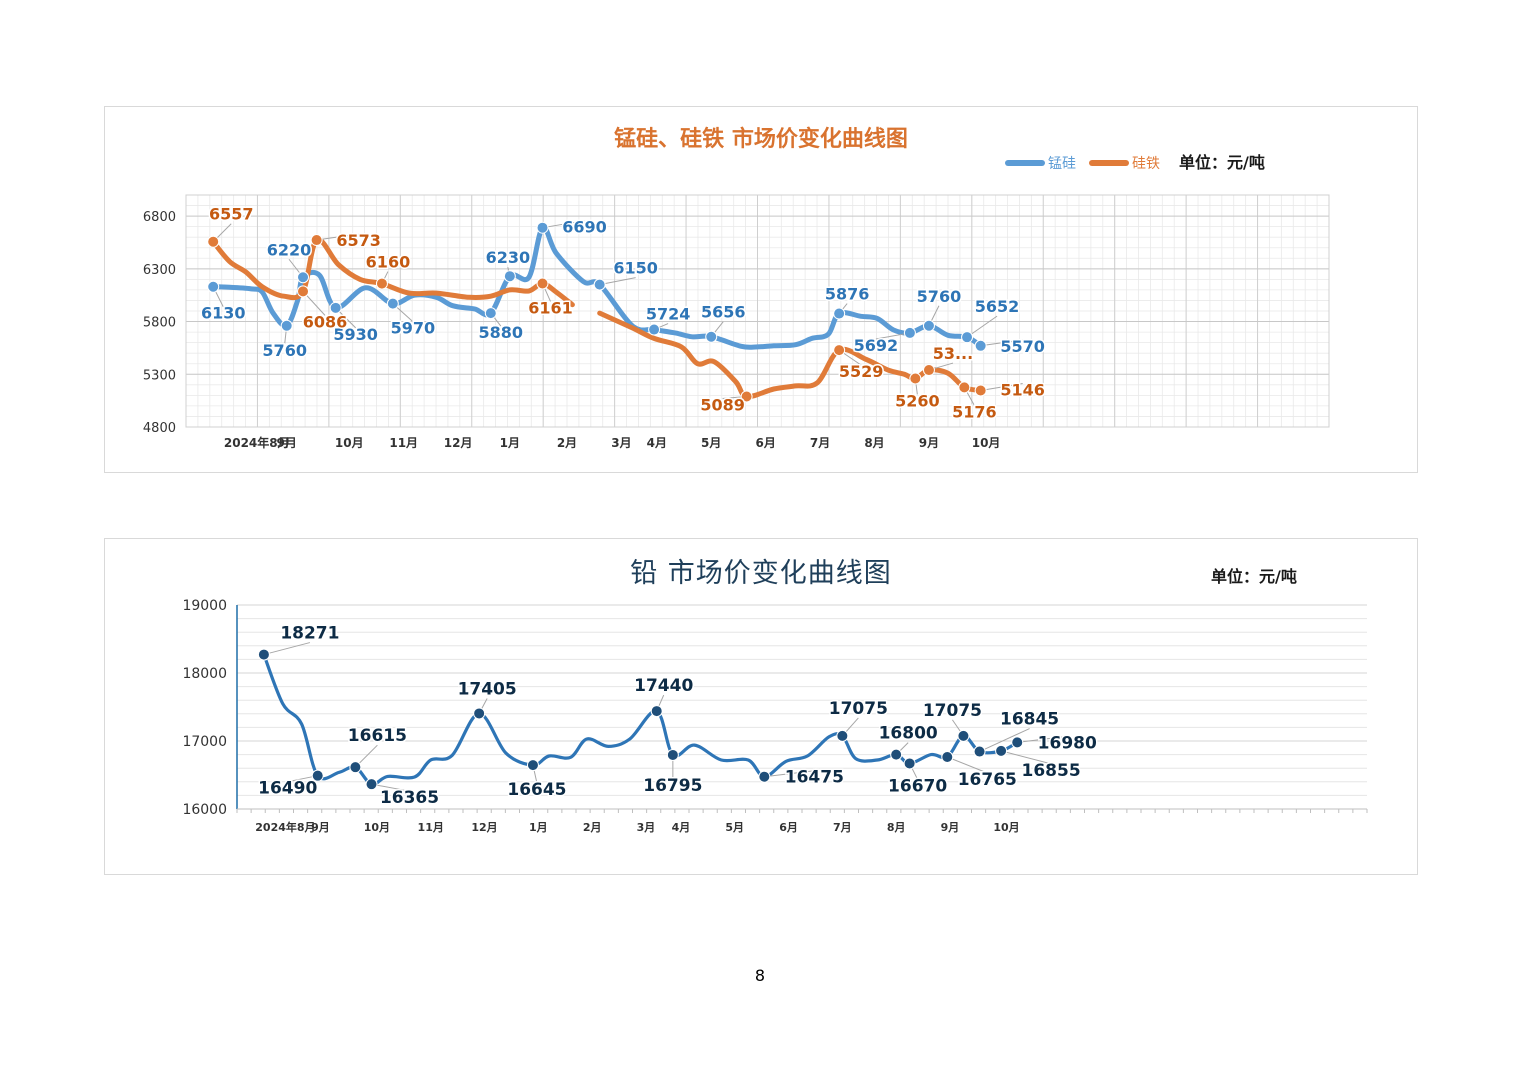 The width and height of the screenshot is (1520, 1074). Describe the element at coordinates (1051, 771) in the screenshot. I see `data-label: 16855` at that location.